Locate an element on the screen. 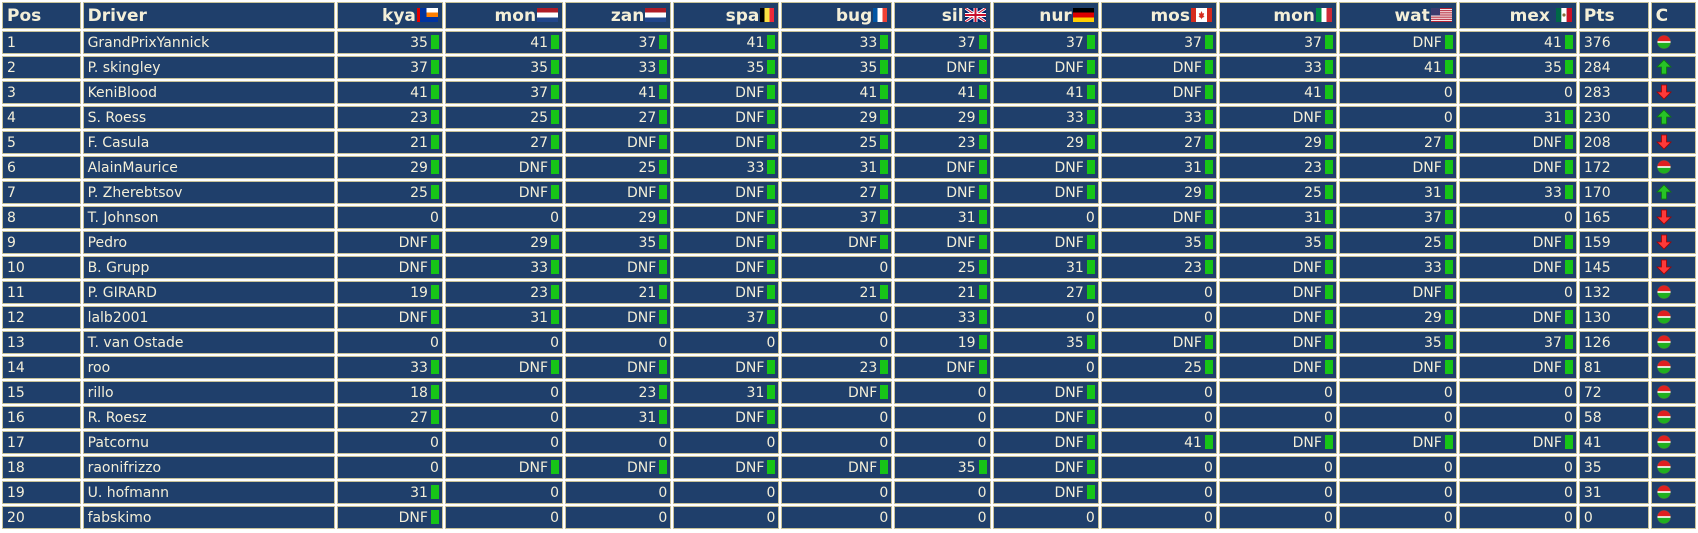 The width and height of the screenshot is (1698, 533). unchanged-ball-icon is located at coordinates (1664, 292).